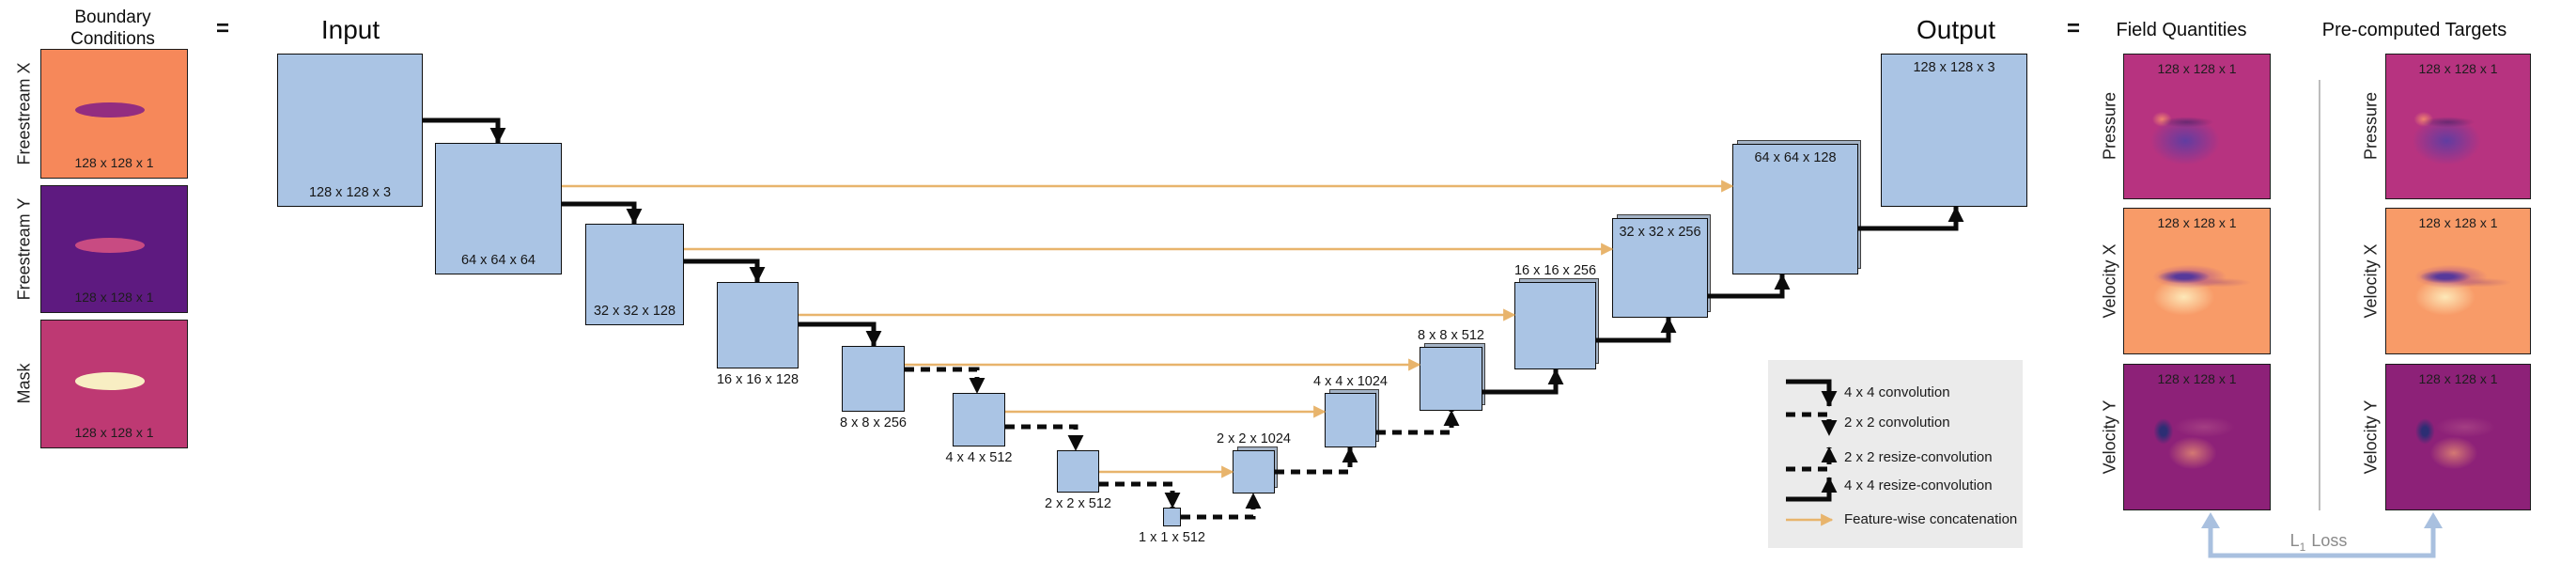 This screenshot has height=564, width=2576. Describe the element at coordinates (1956, 29) in the screenshot. I see `output-title: Output` at that location.